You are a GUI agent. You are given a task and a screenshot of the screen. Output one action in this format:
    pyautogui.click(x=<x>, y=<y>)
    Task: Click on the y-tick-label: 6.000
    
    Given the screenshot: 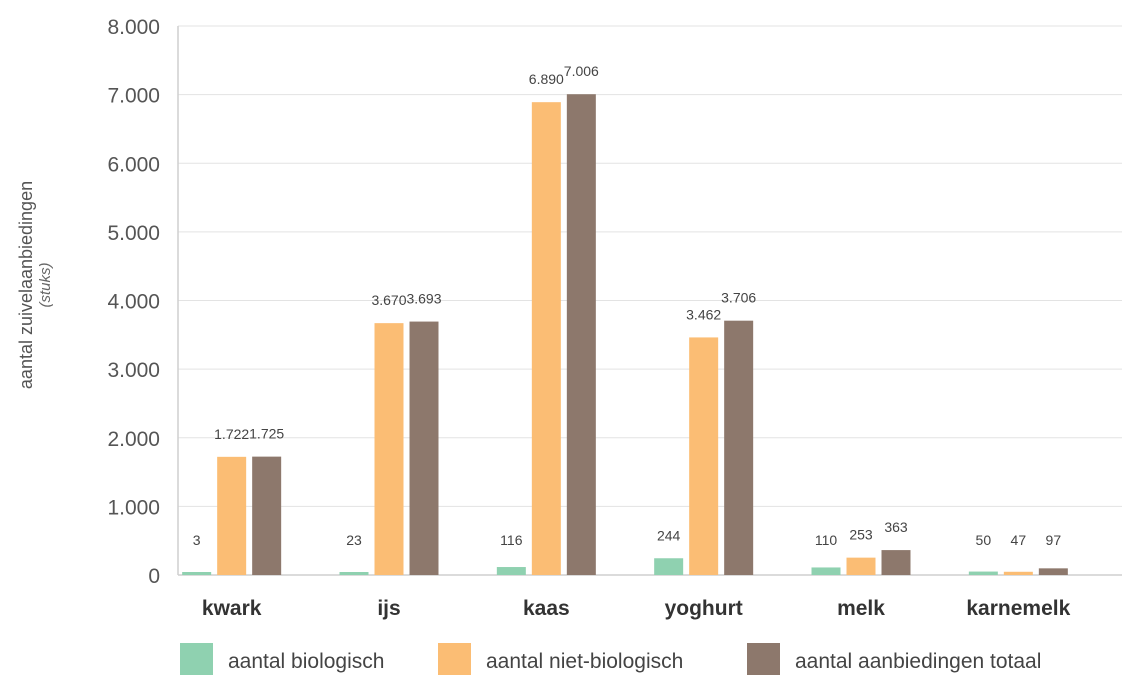 What is the action you would take?
    pyautogui.click(x=133, y=164)
    